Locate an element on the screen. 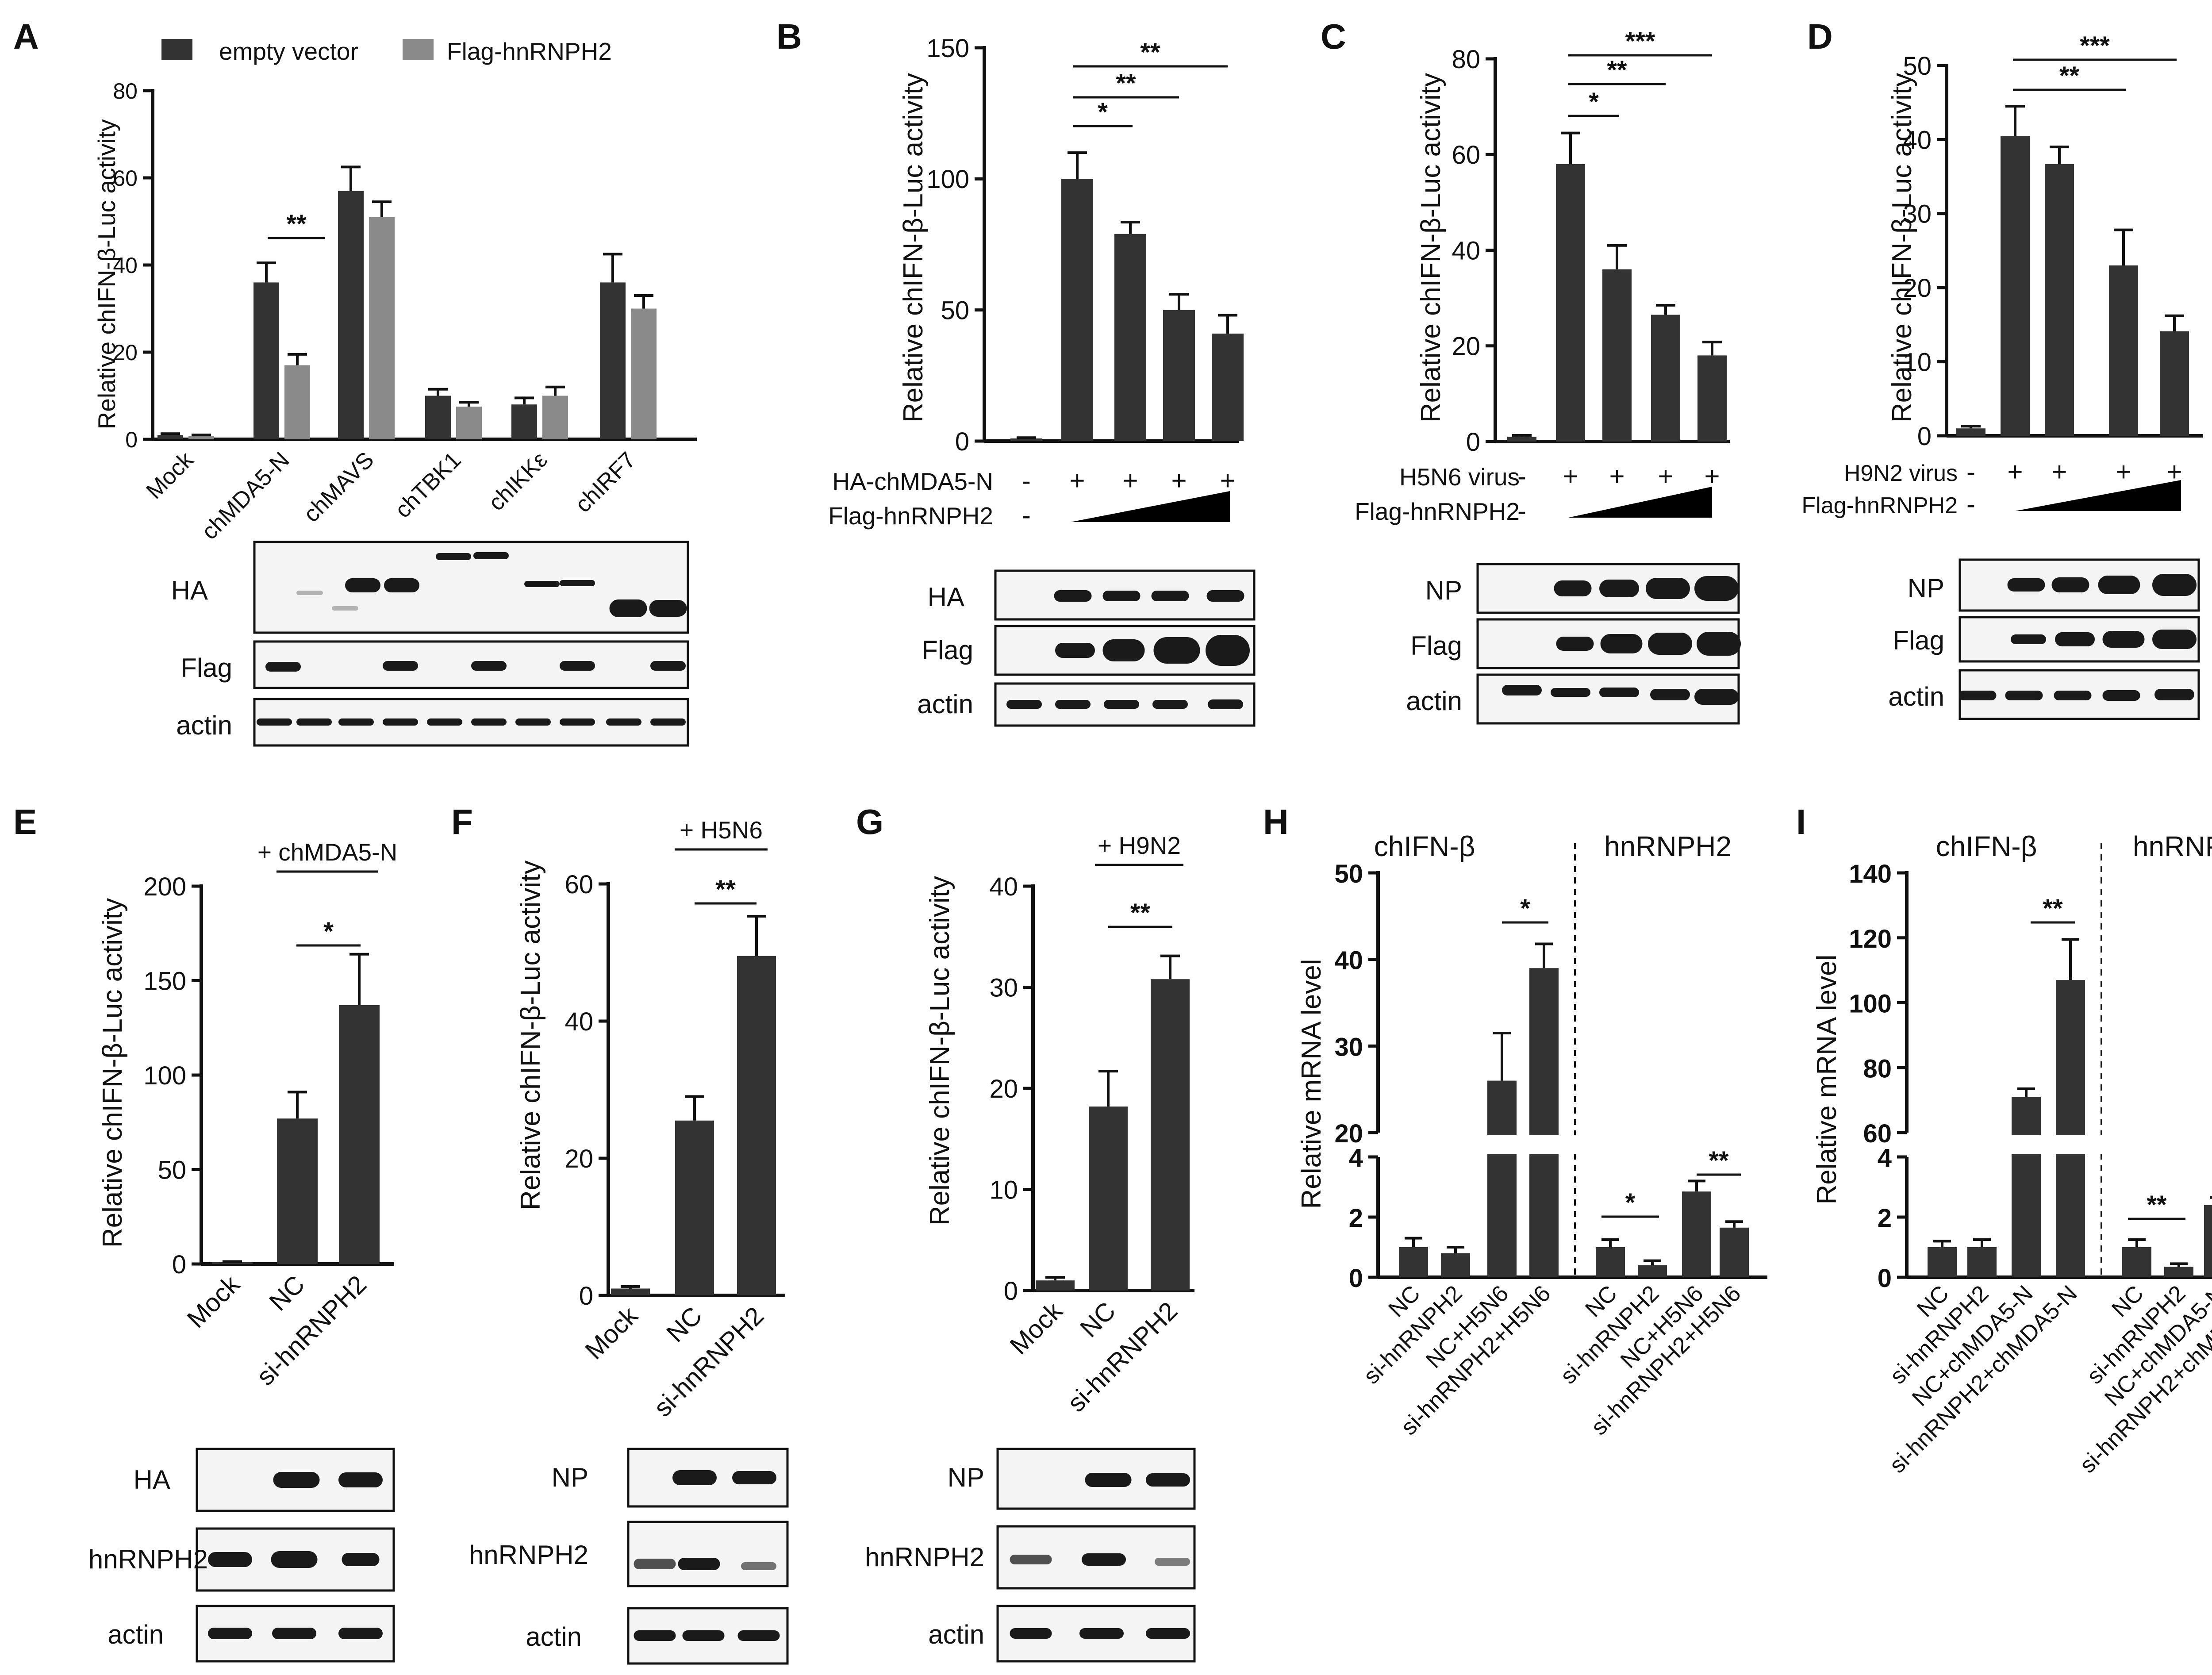  x-tick-label: si-hnRNPH2+chMDA5-N is located at coordinates (1983, 1379).